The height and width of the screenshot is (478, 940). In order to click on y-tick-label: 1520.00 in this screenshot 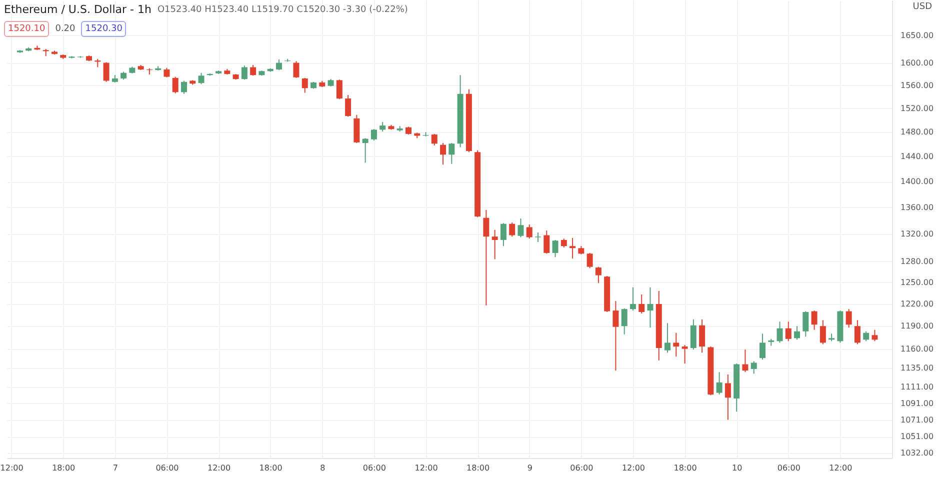, I will do `click(917, 108)`.